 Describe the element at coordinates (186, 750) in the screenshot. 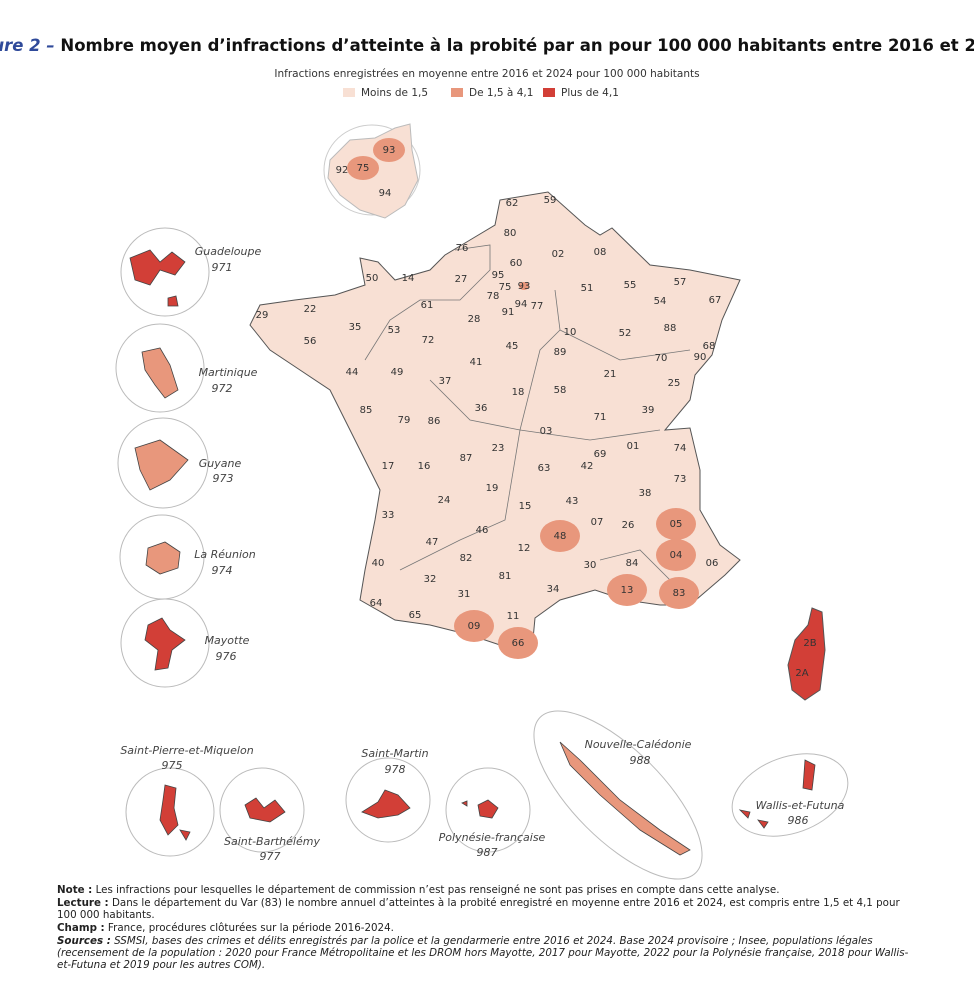

I see `territory-name: Saint-Pierre-et-Miquelon` at that location.